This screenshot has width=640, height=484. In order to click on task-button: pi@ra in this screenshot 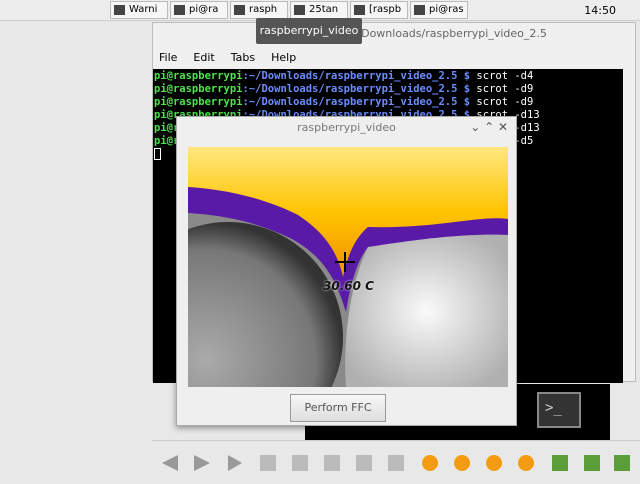, I will do `click(199, 10)`.